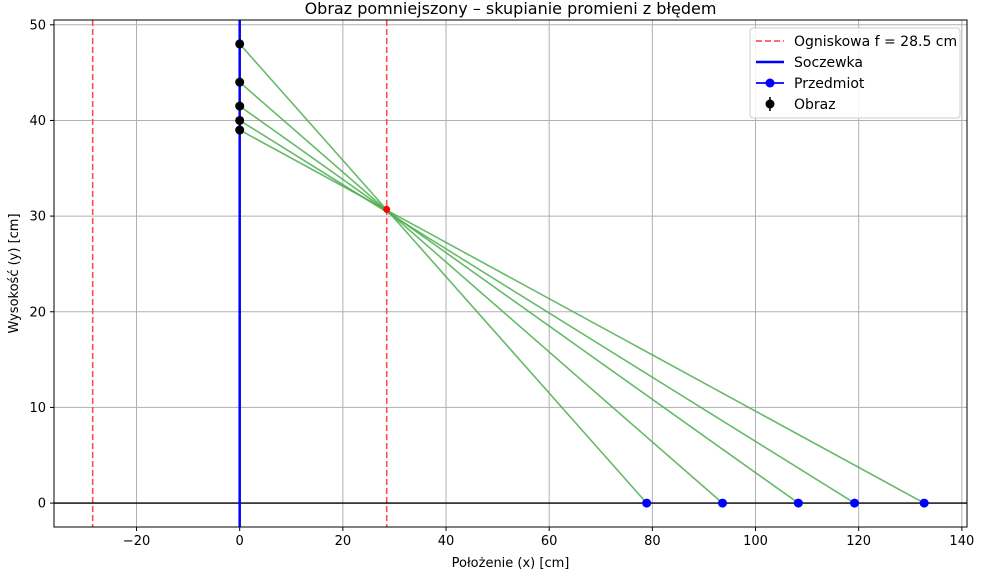  I want to click on y-ticks: 0 10 20 30 40 50, so click(41, 265).